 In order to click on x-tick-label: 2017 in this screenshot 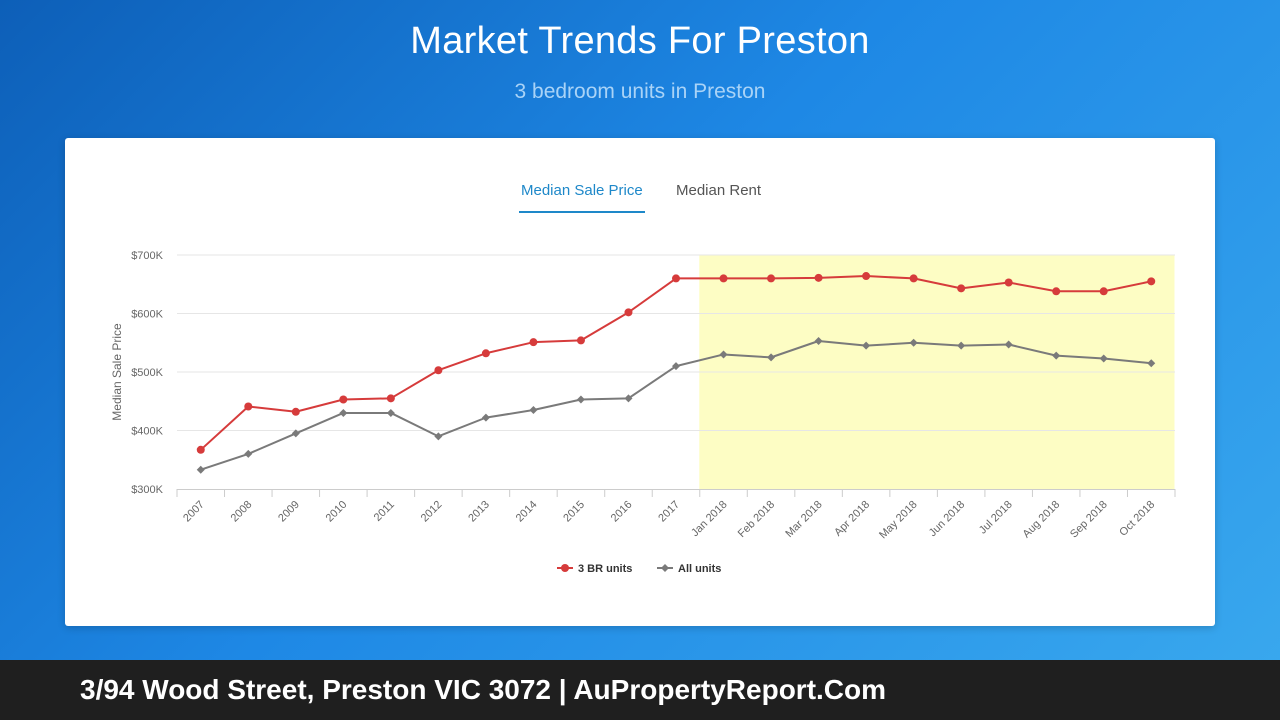, I will do `click(669, 512)`.